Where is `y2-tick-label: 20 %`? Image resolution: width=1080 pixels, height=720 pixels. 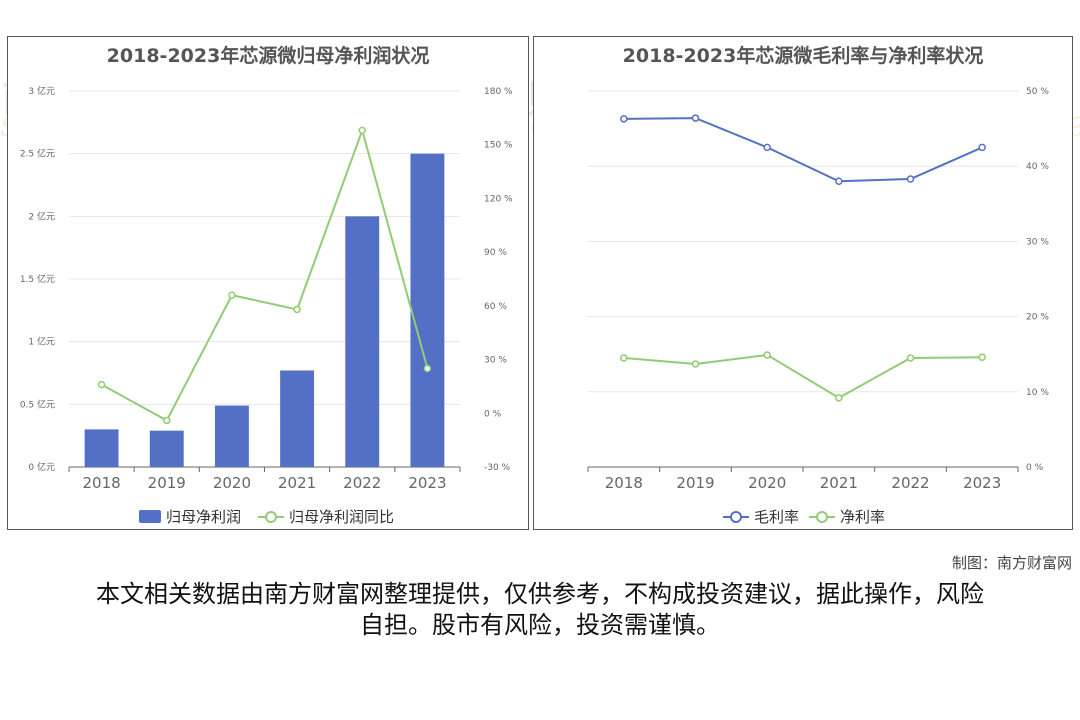 y2-tick-label: 20 % is located at coordinates (1037, 318).